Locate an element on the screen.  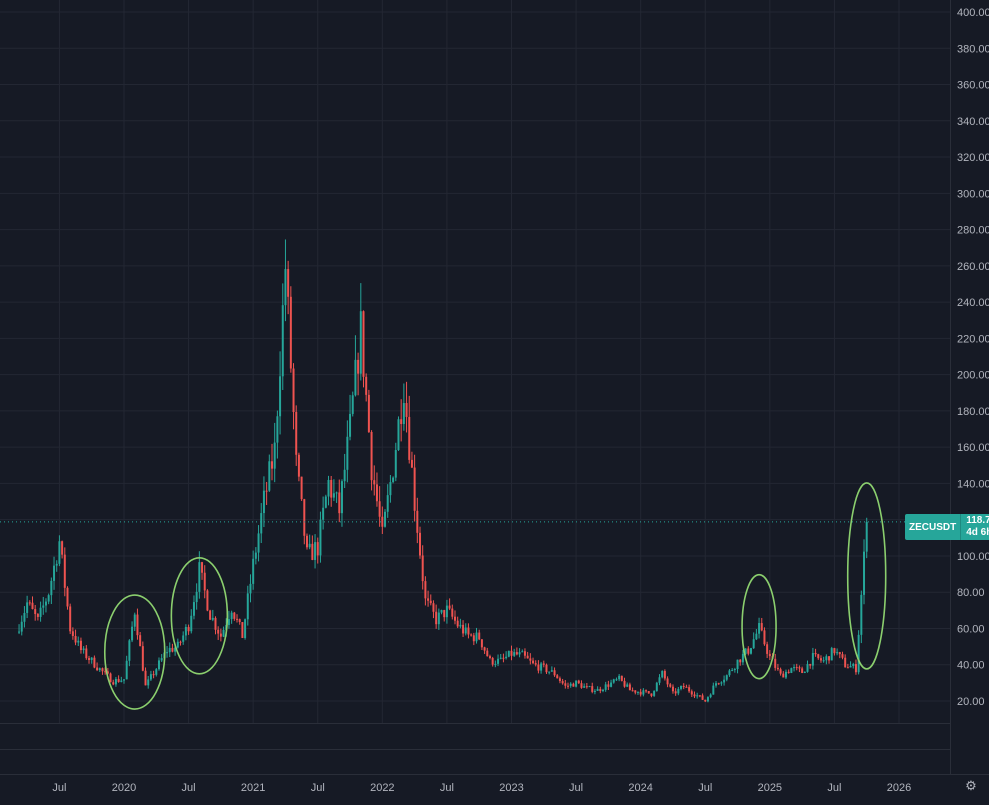
x-tick-label: 2026 is located at coordinates (899, 788).